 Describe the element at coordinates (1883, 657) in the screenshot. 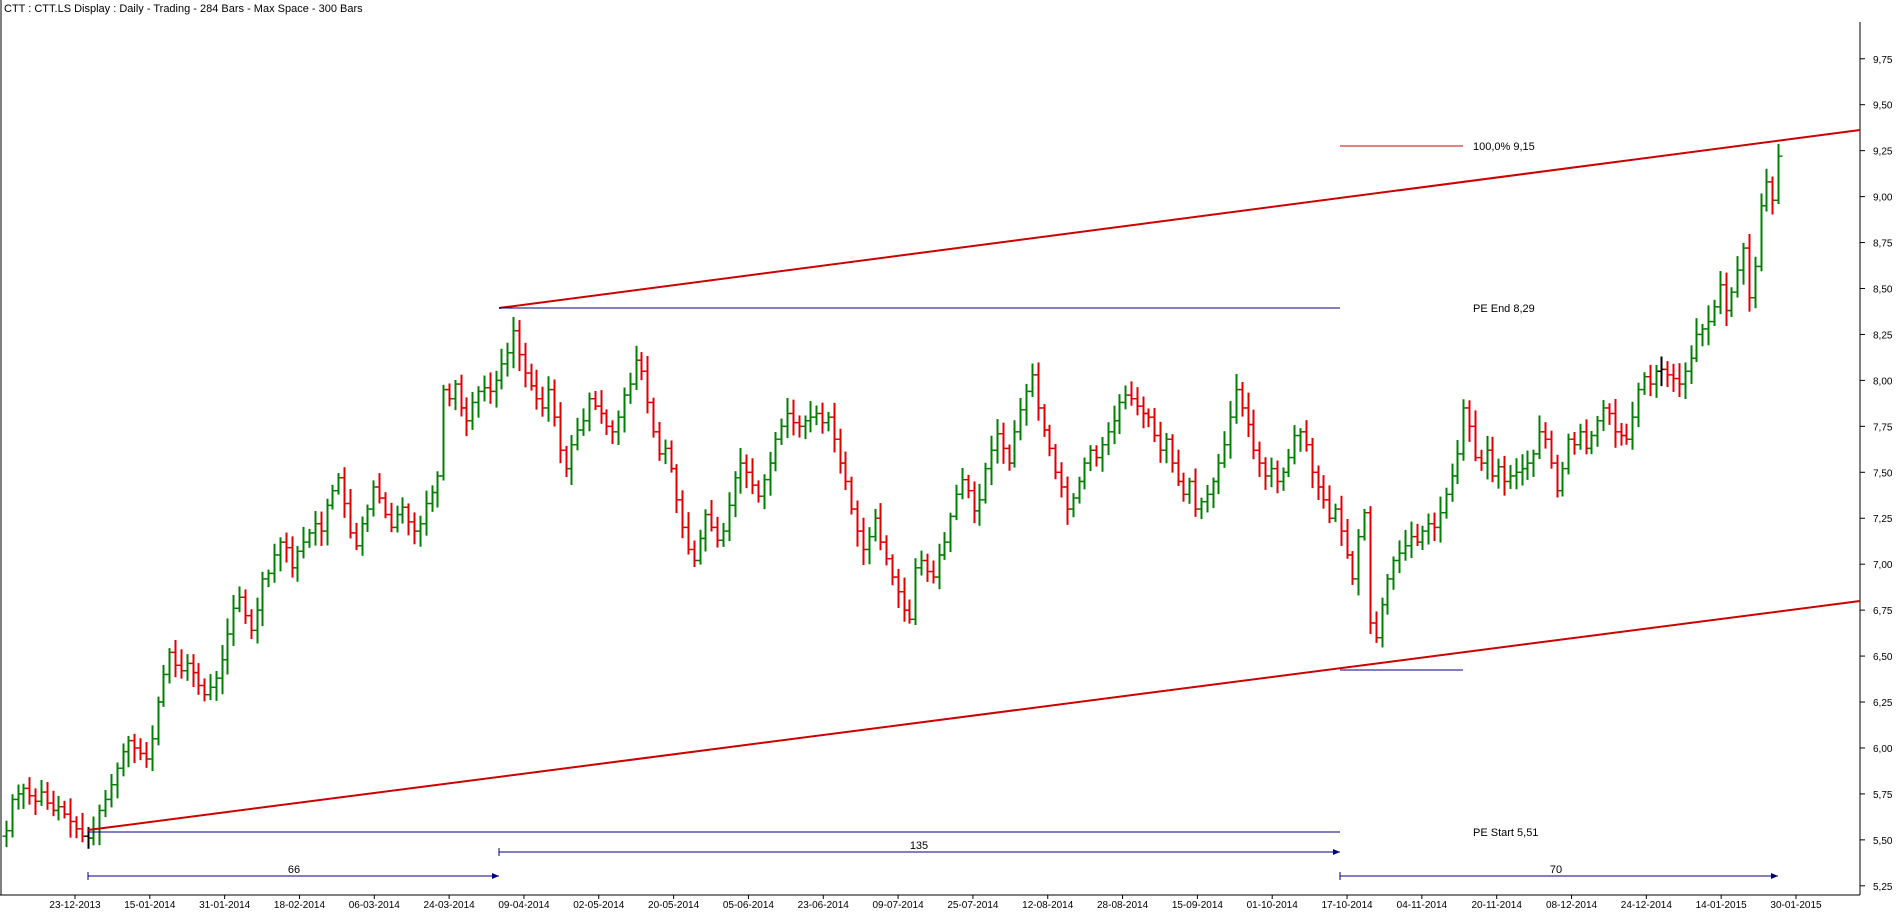

I see `y-tick-label: 6,50` at that location.